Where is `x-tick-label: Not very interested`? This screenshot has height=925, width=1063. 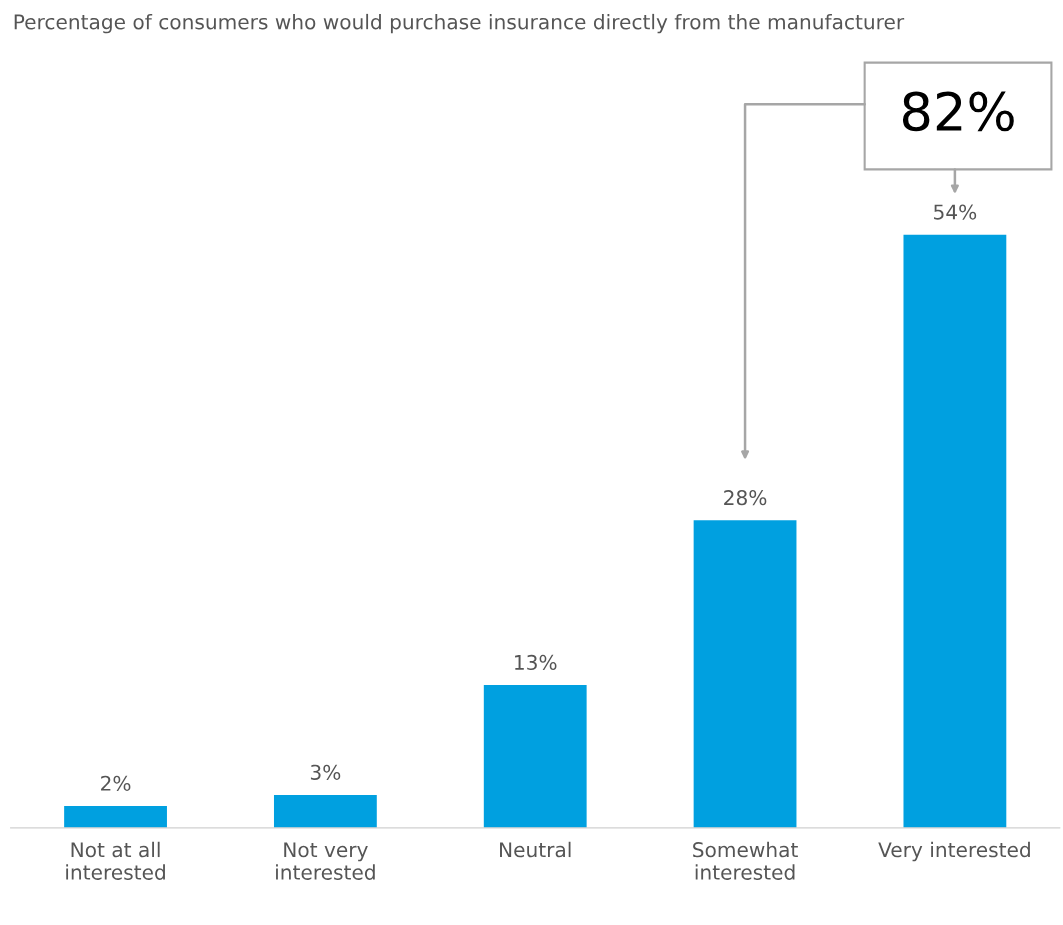
x-tick-label: Not very interested is located at coordinates (325, 861).